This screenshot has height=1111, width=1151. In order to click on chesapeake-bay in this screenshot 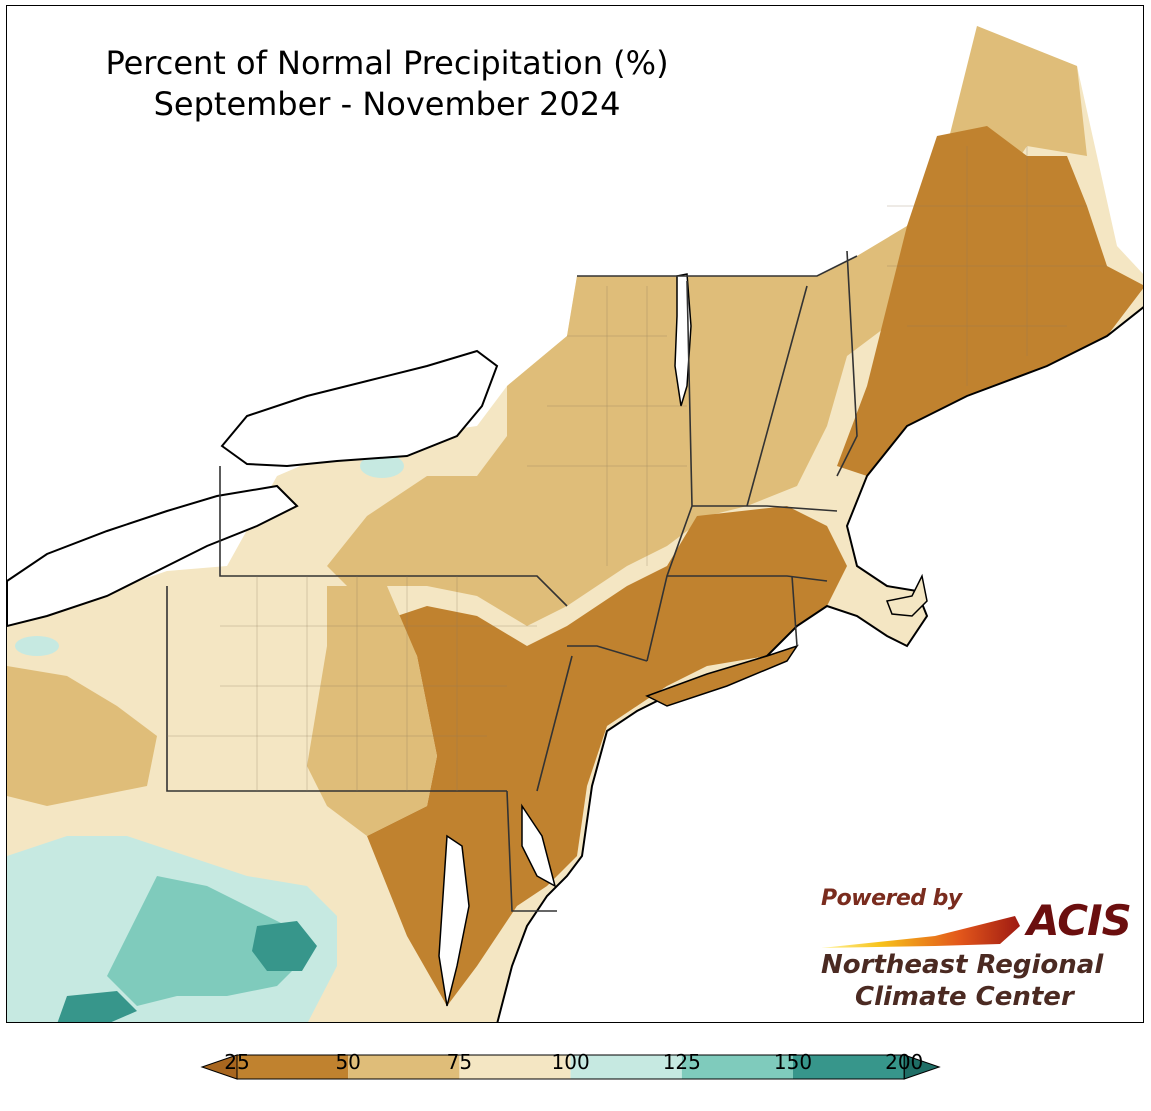, I will do `click(454, 920)`.